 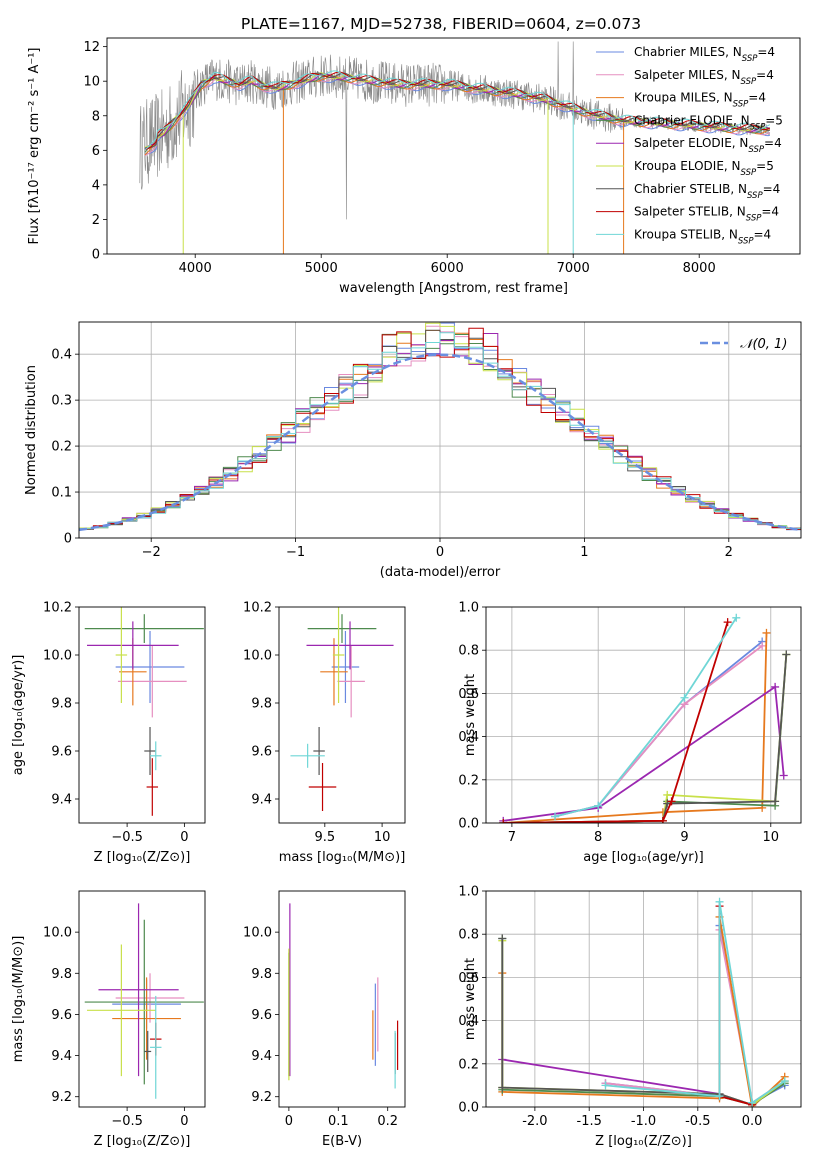 What do you see at coordinates (707, 191) in the screenshot?
I see `legend-entry: Chabrier STELIB, NSSP=4` at bounding box center [707, 191].